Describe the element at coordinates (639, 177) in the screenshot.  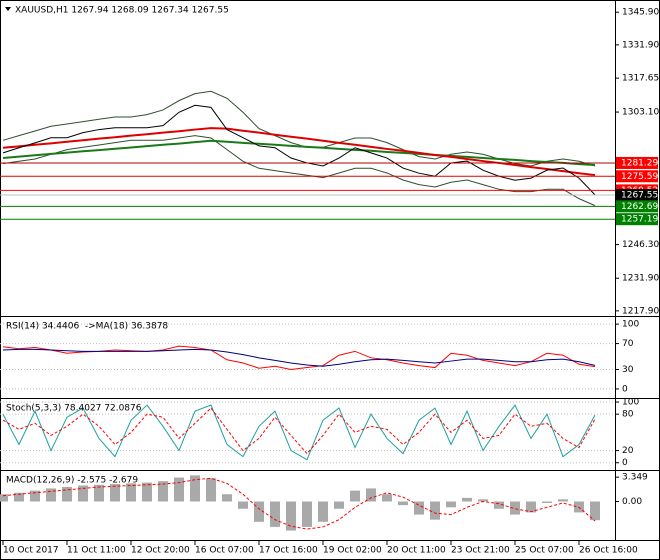
I see `price-level-label: 1275.59` at that location.